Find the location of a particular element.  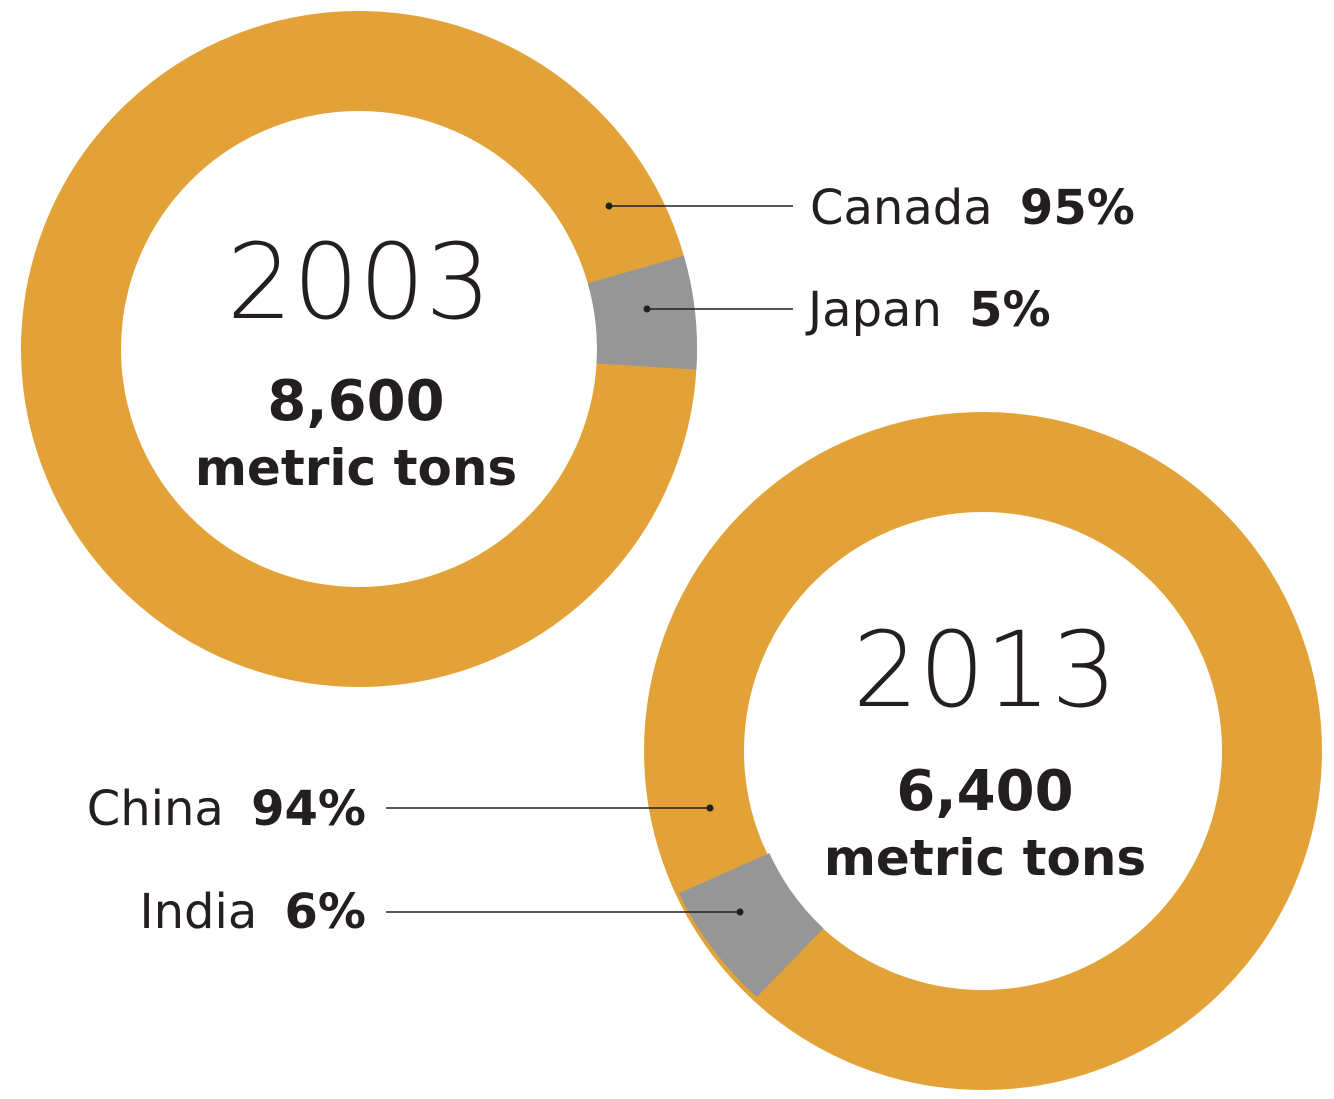

label-japan-pct: 5% is located at coordinates (1010, 310).